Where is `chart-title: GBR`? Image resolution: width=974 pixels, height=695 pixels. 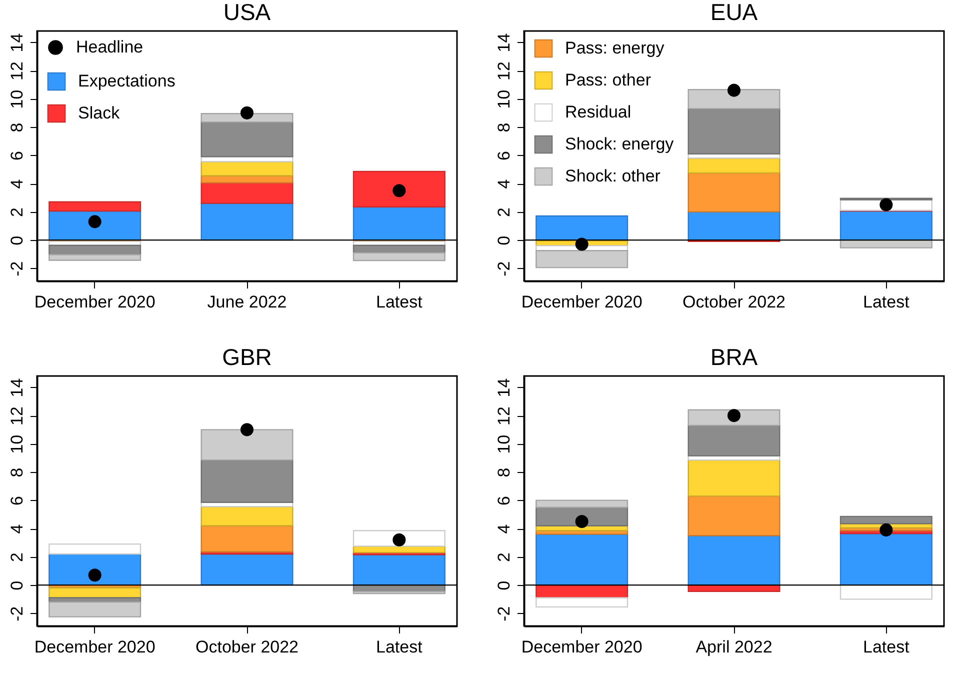
chart-title: GBR is located at coordinates (247, 357).